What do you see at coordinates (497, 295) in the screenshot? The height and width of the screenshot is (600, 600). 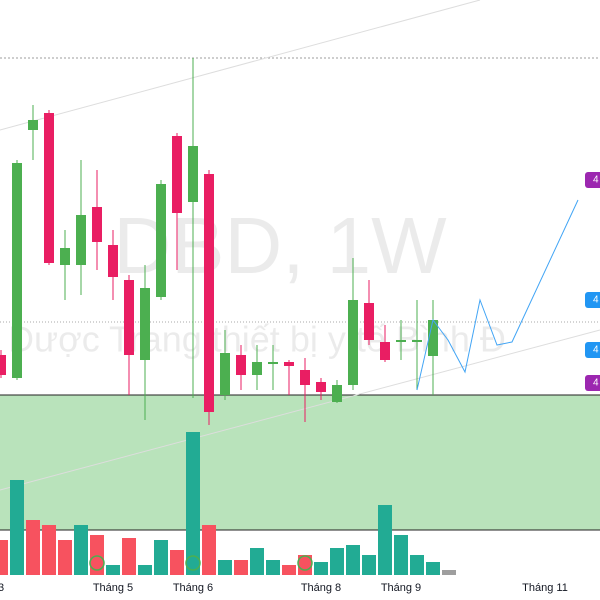 I see `projection-path` at bounding box center [497, 295].